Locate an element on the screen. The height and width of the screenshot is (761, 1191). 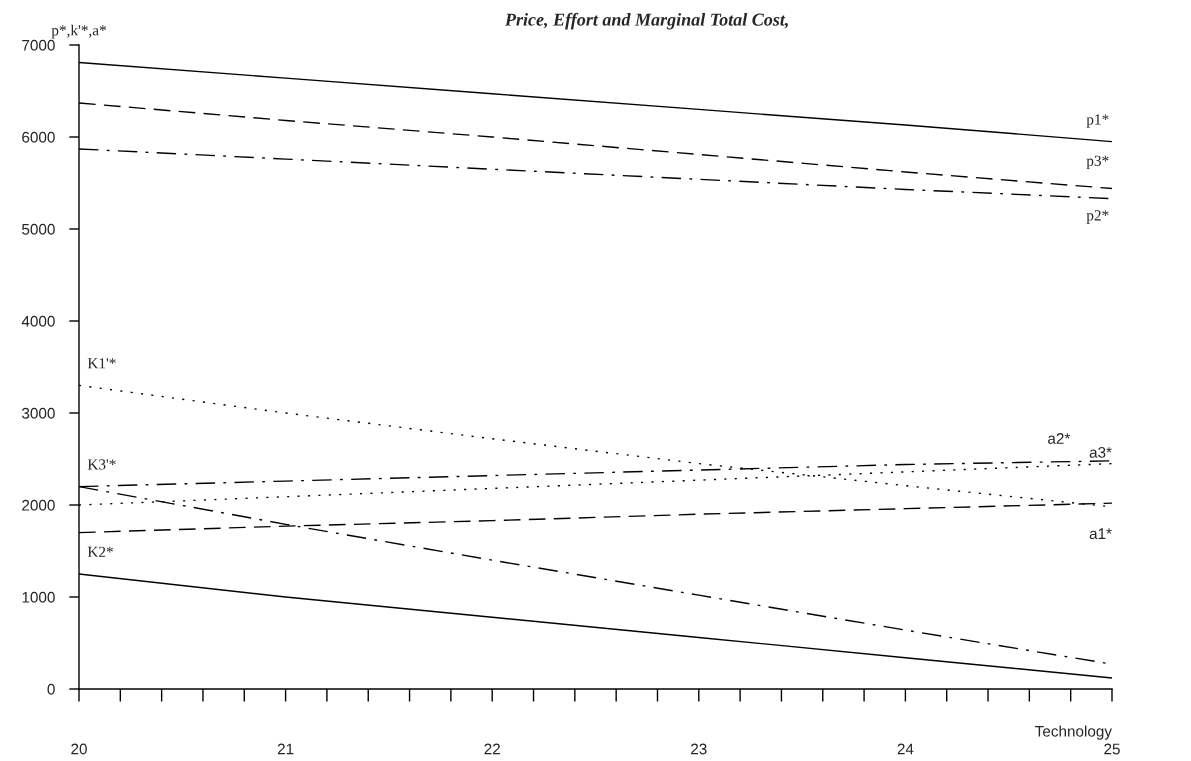
y-axis-title: p*,k'*,a* is located at coordinates (78, 31).